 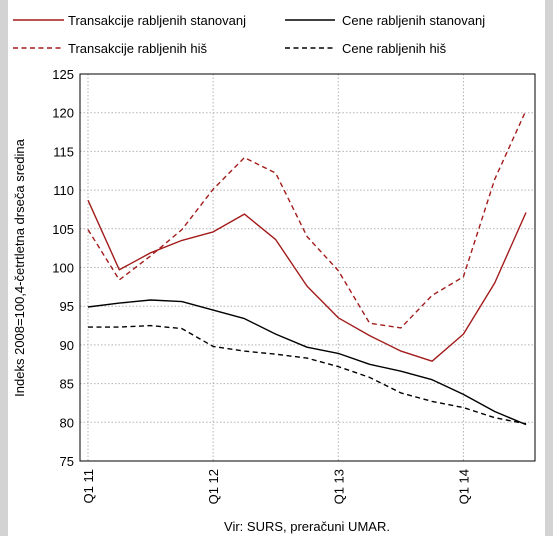 I want to click on y-tick-label: 95, so click(x=67, y=306).